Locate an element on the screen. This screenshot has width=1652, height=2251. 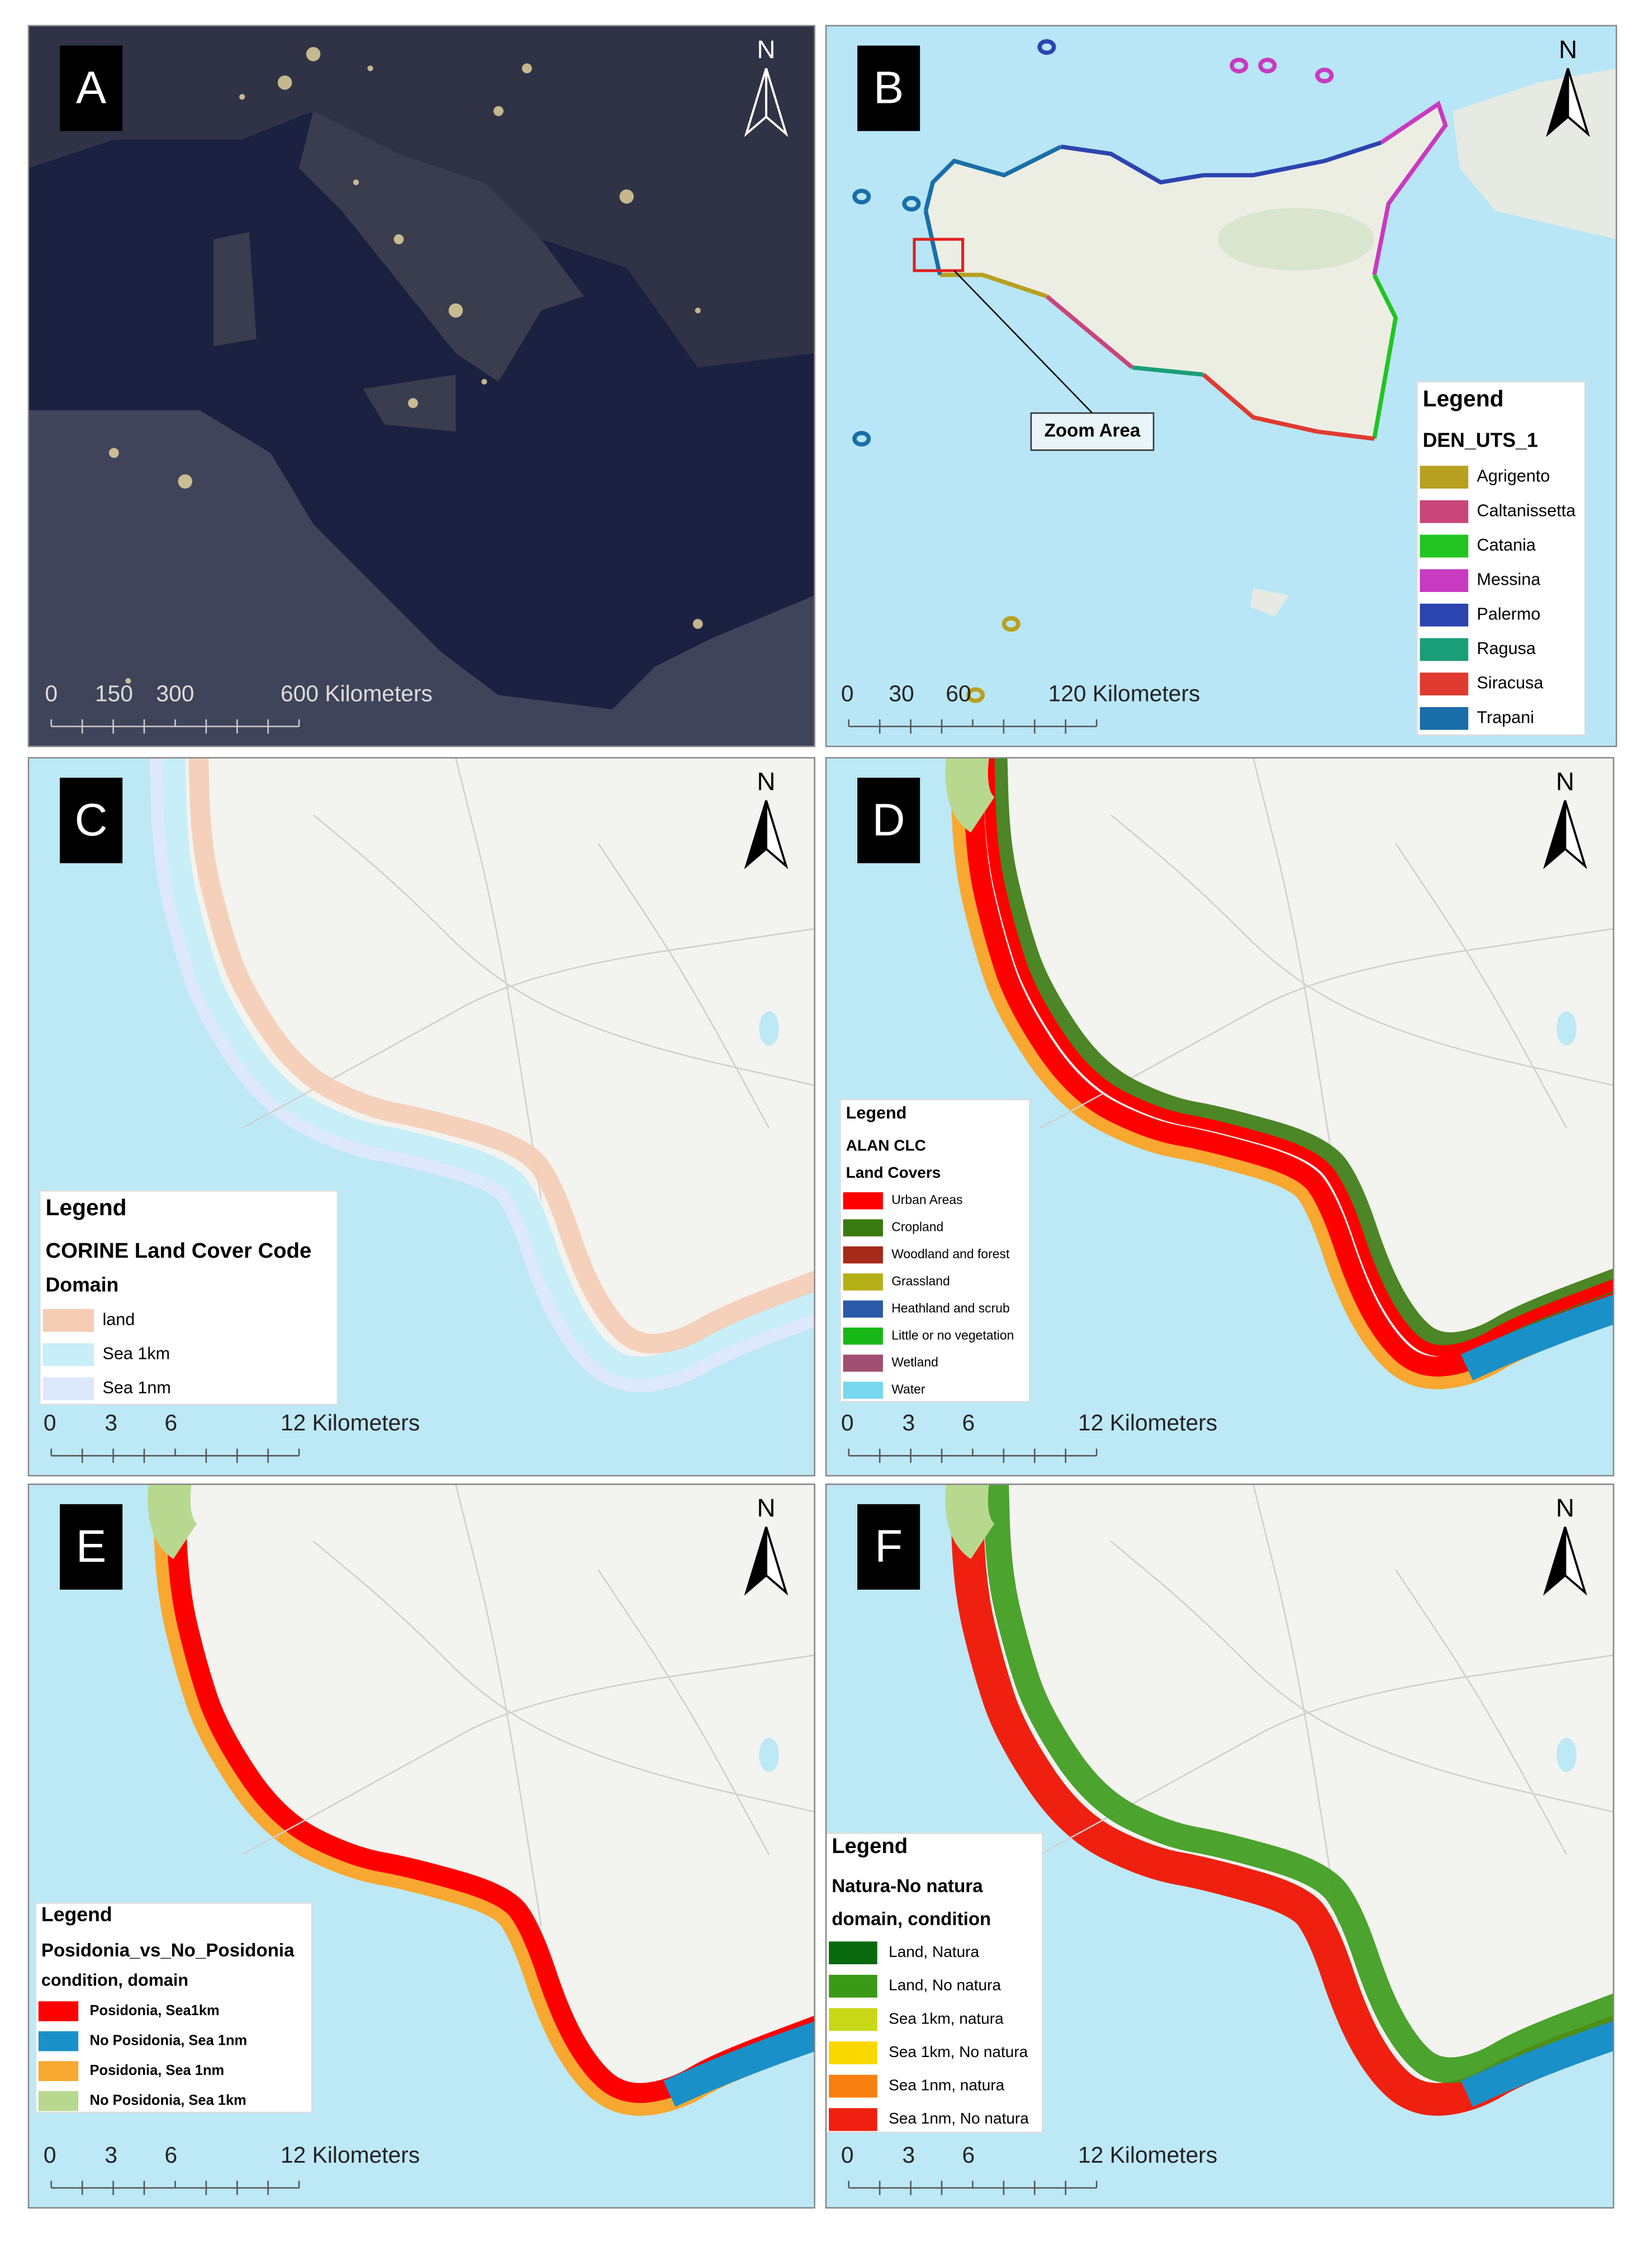
legend-label: Posidonia, Sea 1nm is located at coordinates (157, 2070).